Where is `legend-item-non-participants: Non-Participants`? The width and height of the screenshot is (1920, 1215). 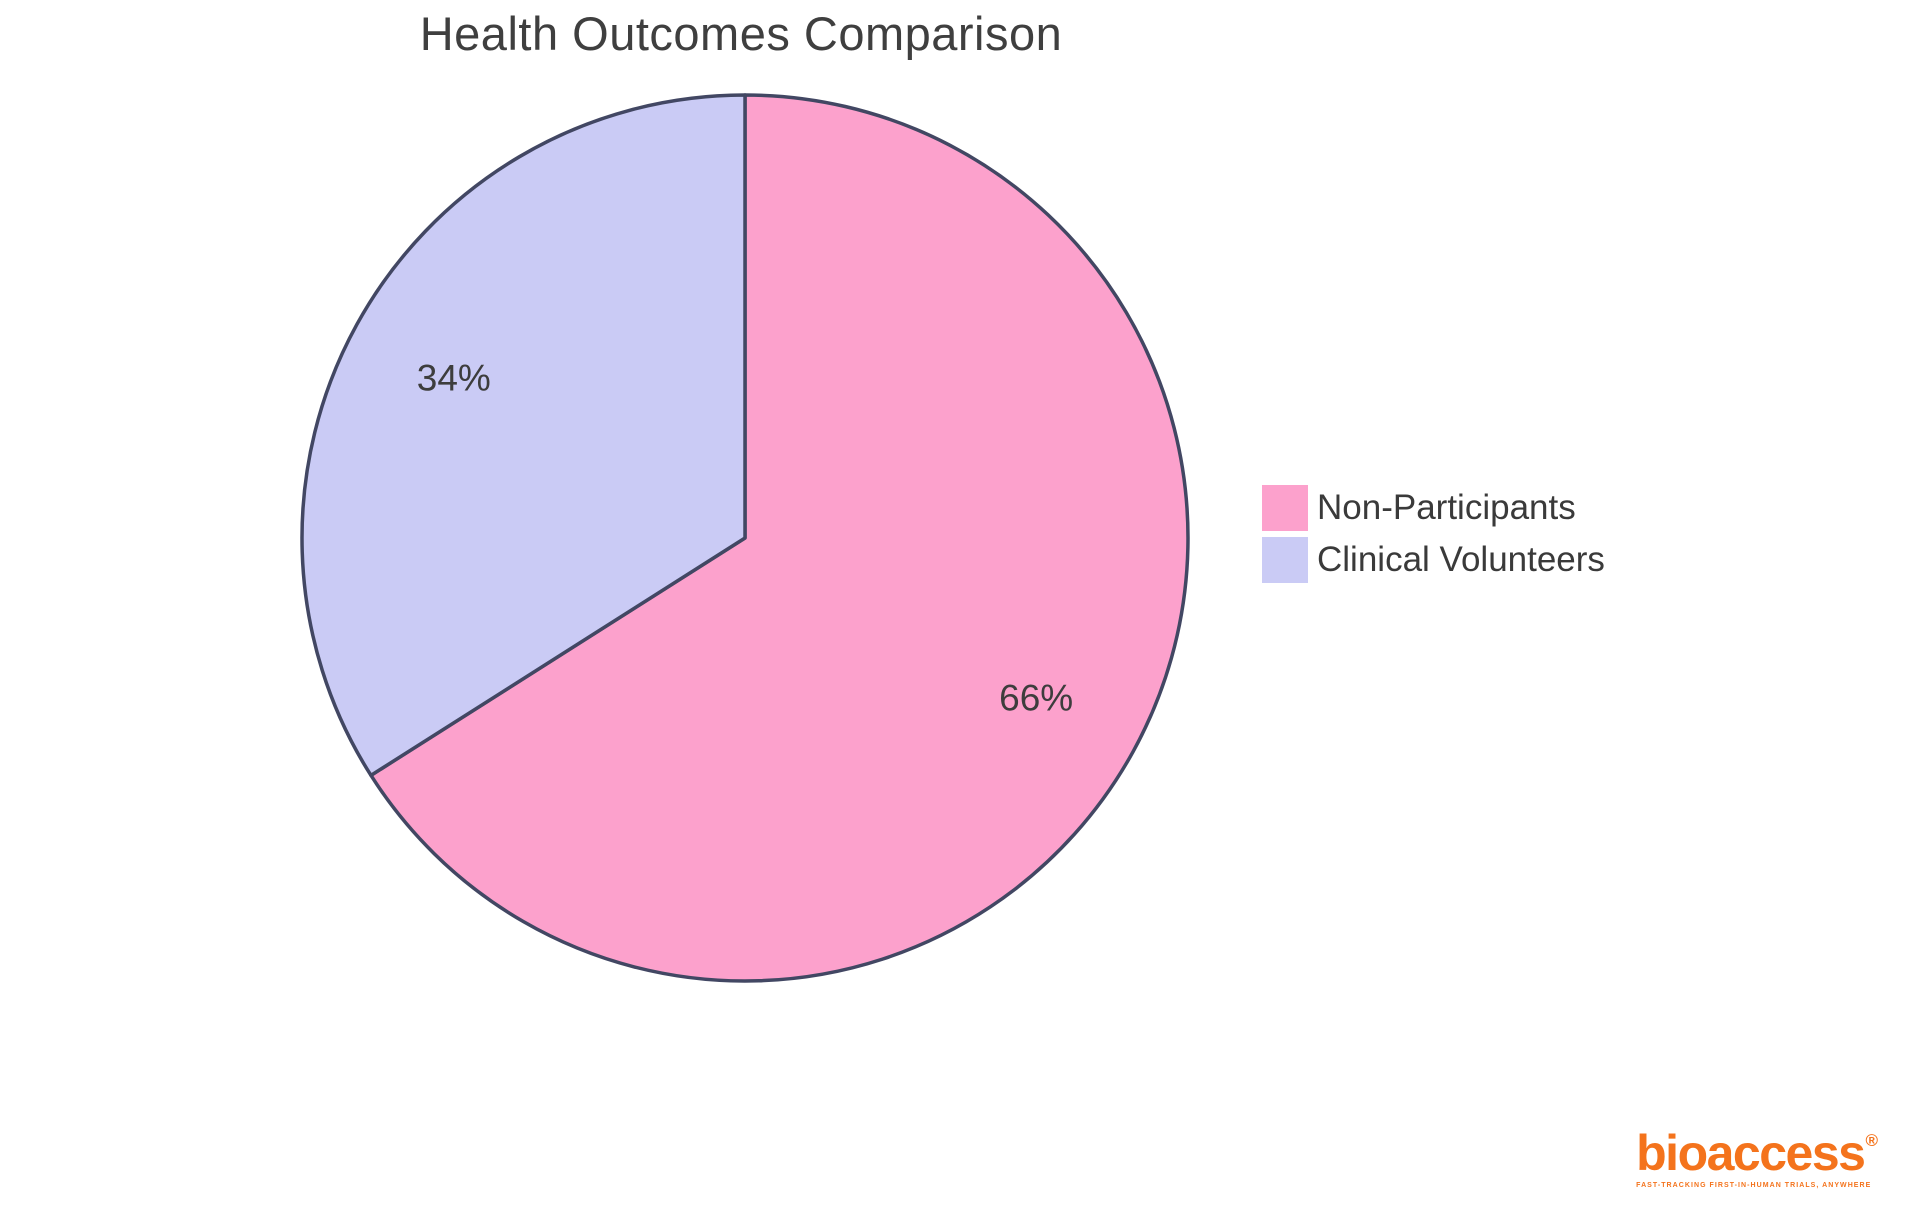
legend-item-non-participants: Non-Participants is located at coordinates (1433, 508).